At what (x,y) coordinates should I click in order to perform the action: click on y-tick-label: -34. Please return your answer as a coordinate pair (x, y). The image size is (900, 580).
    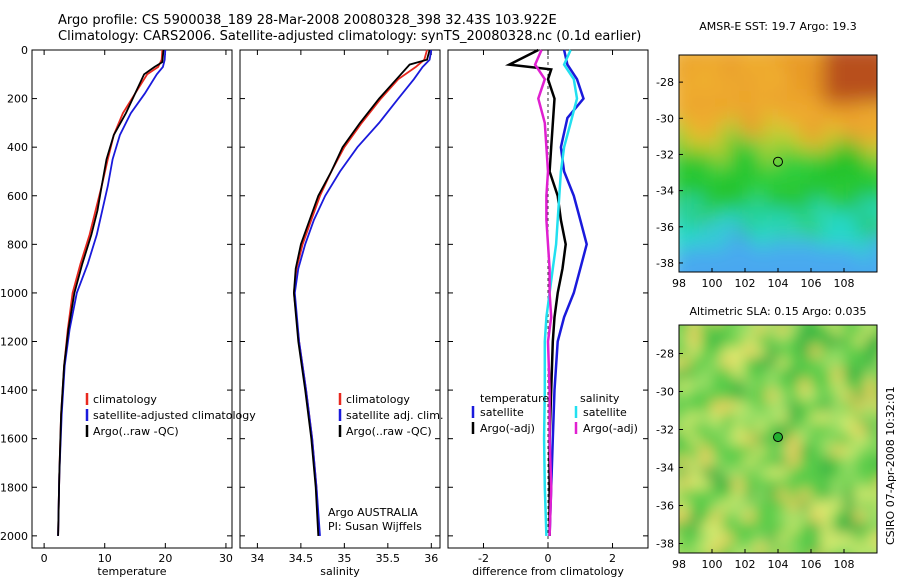
    Looking at the image, I should click on (665, 191).